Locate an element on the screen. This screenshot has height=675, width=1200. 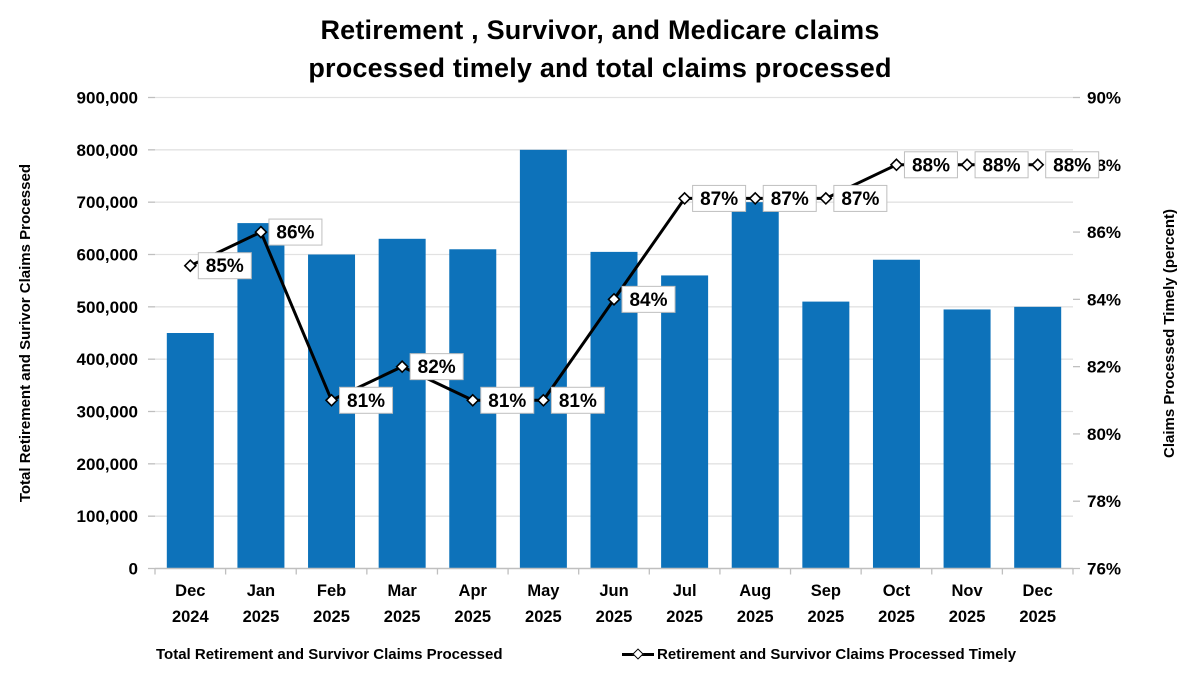
left-axis-tick-label: 100,000 is located at coordinates (107, 516).